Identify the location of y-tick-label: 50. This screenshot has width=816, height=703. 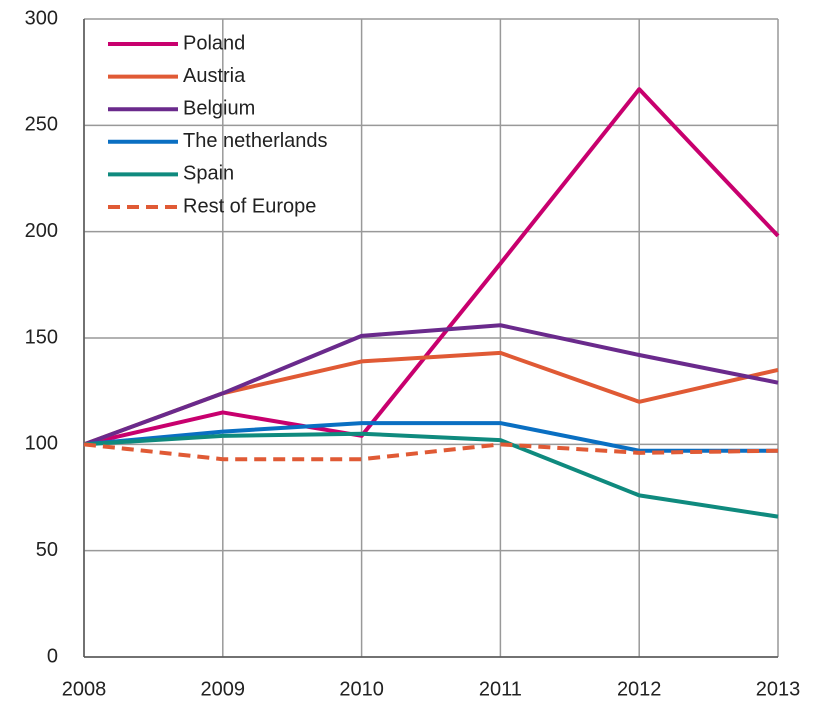
(47, 550).